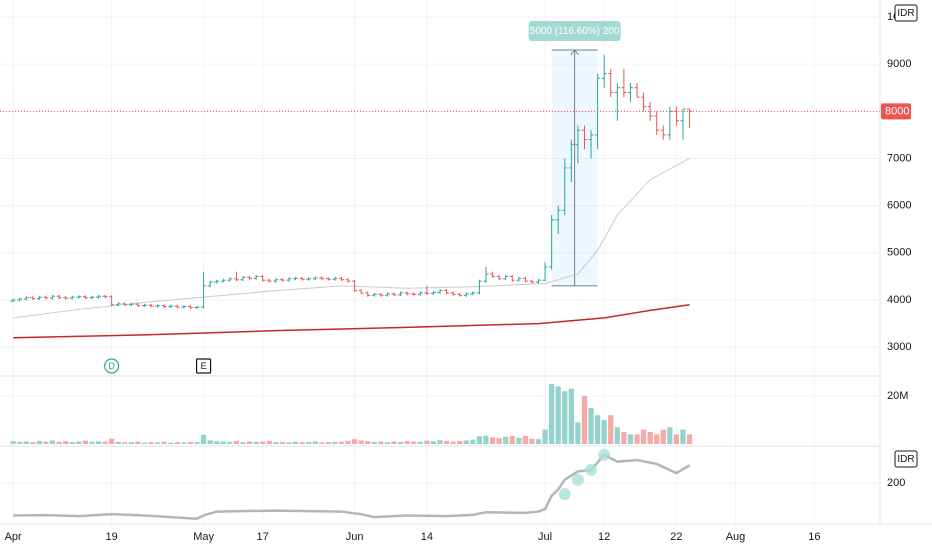 The width and height of the screenshot is (932, 550). Describe the element at coordinates (574, 31) in the screenshot. I see `measure-label-box` at that location.